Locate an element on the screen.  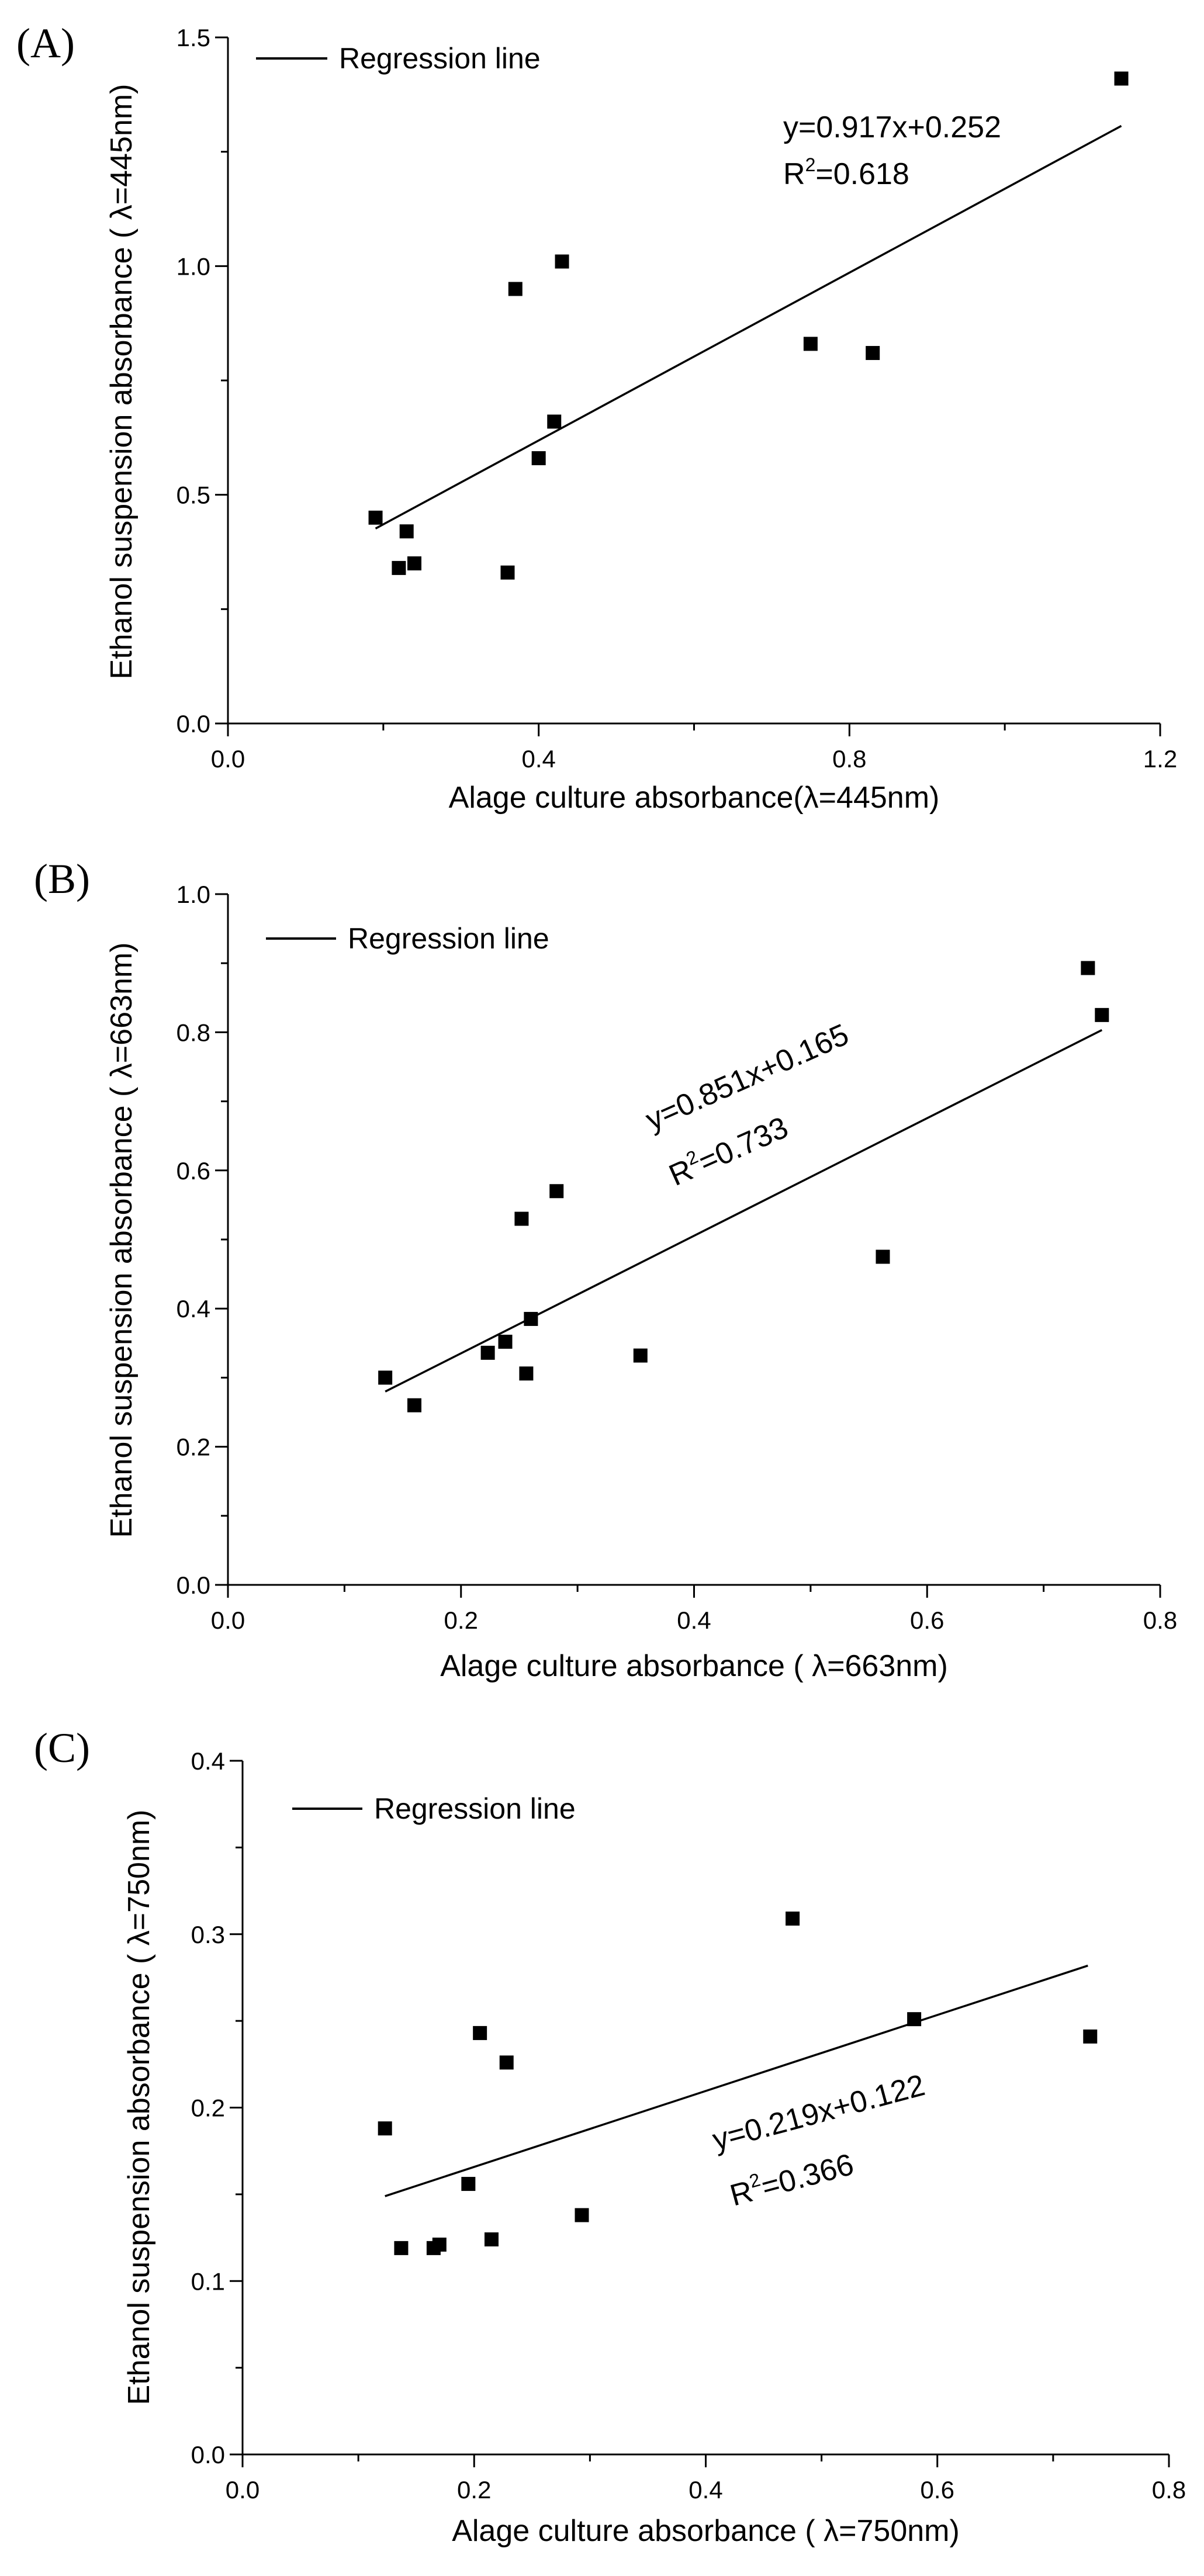
x-tick-label: 1.2 is located at coordinates (1160, 759).